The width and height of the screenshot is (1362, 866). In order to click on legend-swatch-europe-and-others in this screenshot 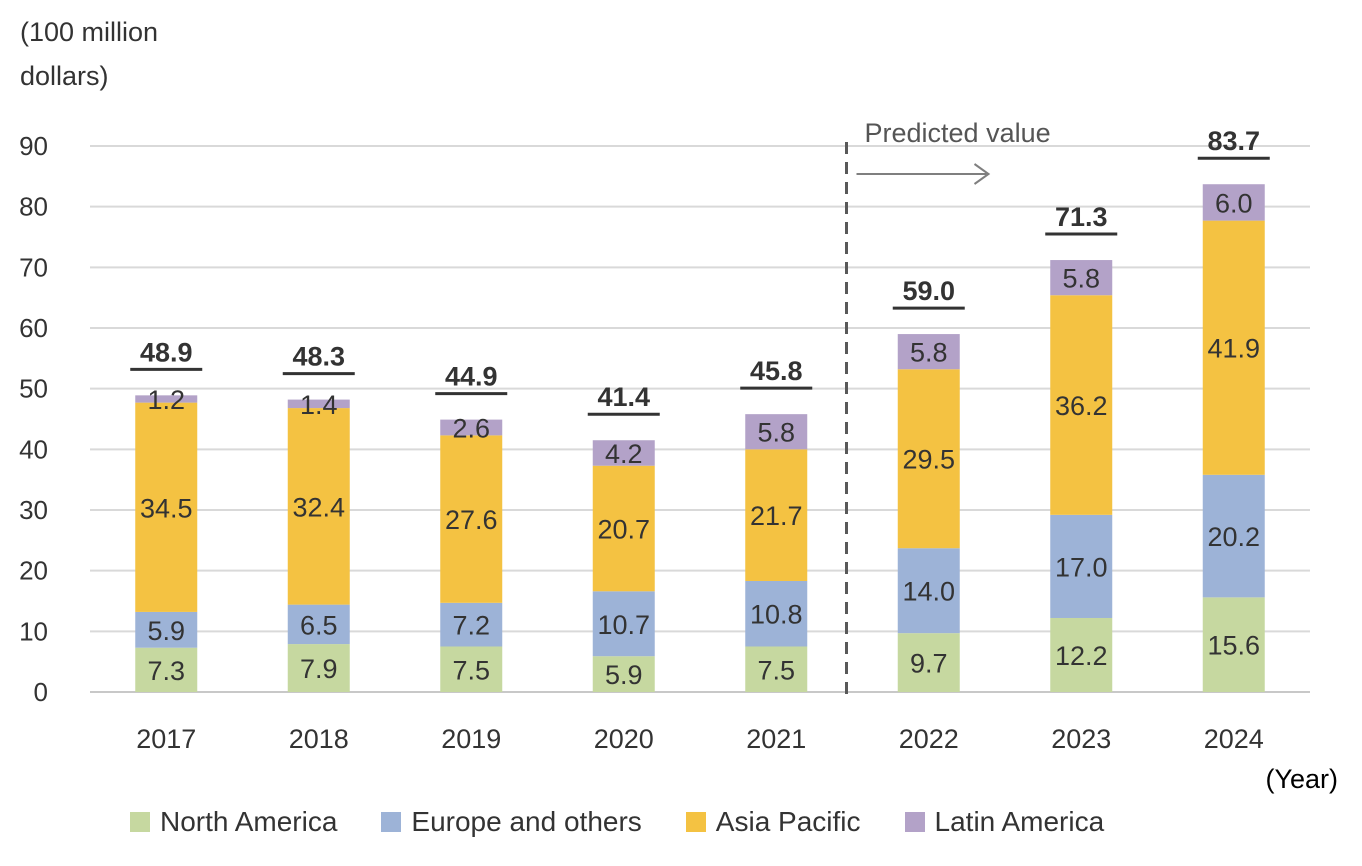, I will do `click(391, 822)`.